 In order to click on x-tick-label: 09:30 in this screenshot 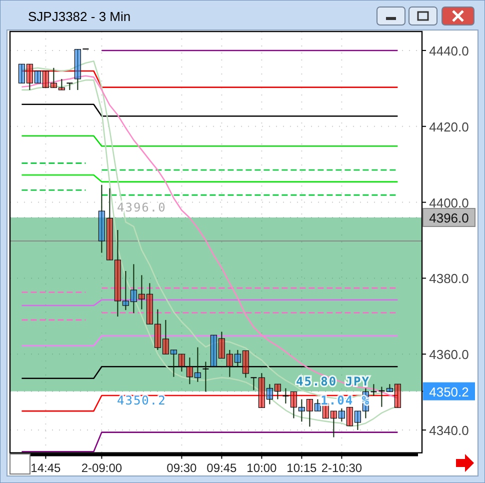, I will do `click(182, 467)`.